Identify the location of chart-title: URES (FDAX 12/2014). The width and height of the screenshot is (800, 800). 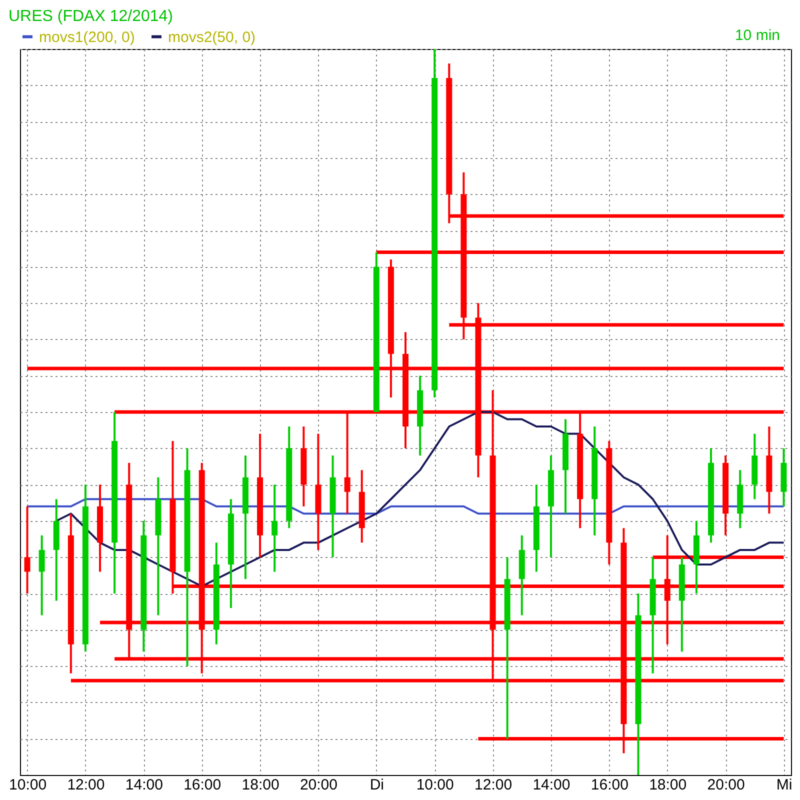
(91, 16).